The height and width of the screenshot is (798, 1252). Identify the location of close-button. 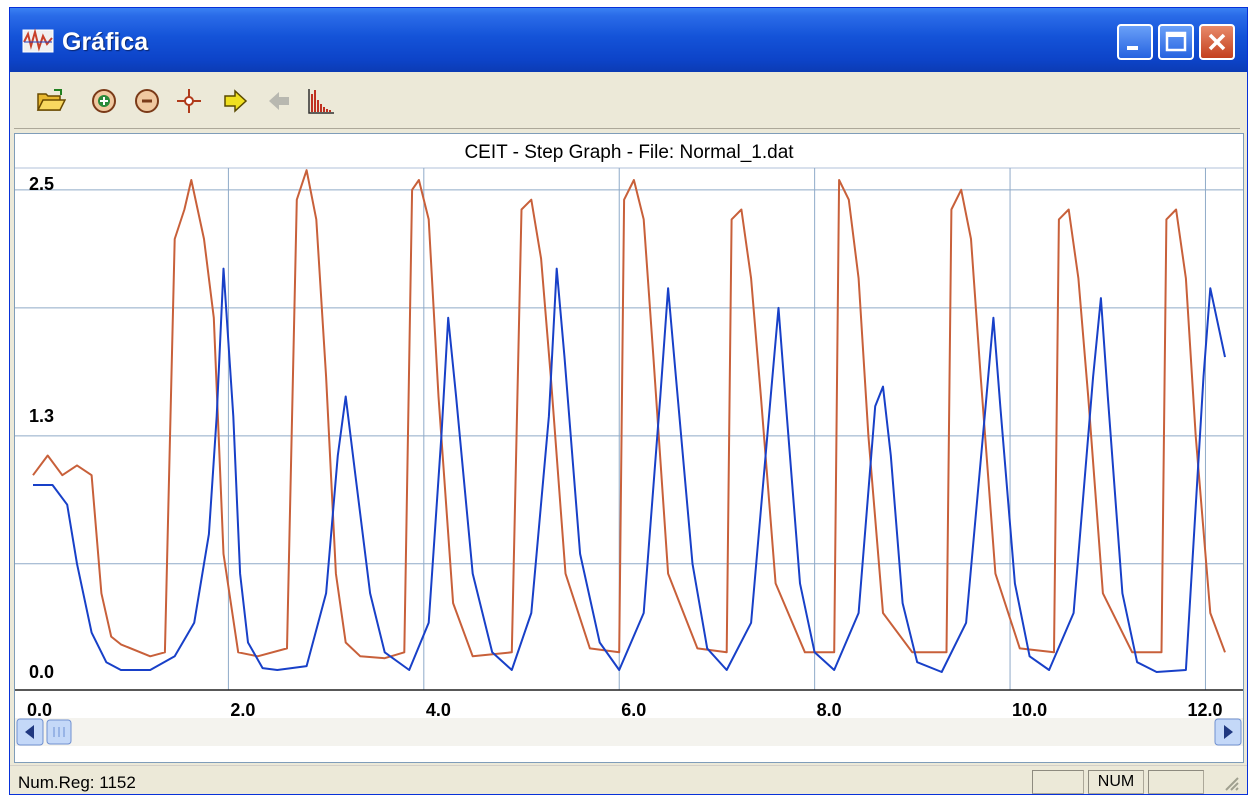
(1217, 42).